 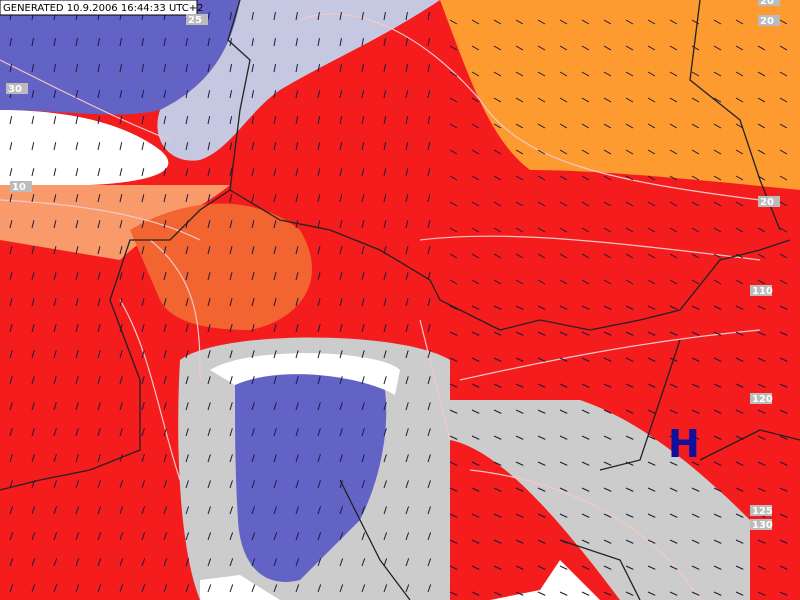 I want to click on pressure-center: H, so click(x=684, y=444).